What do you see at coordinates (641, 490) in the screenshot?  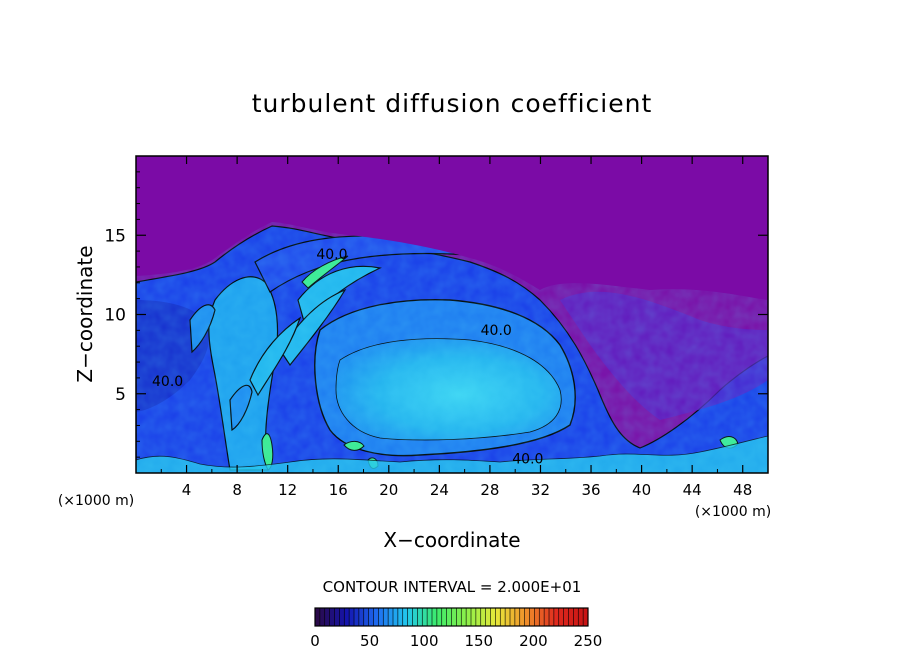 I see `x-tick-label: 40` at bounding box center [641, 490].